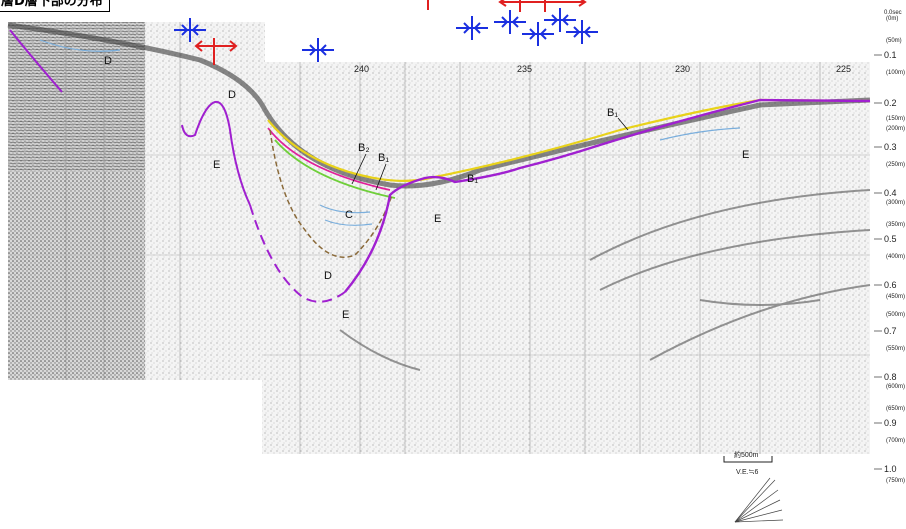 The width and height of the screenshot is (906, 529). Describe the element at coordinates (890, 423) in the screenshot. I see `time-tick-09: 0.9` at that location.